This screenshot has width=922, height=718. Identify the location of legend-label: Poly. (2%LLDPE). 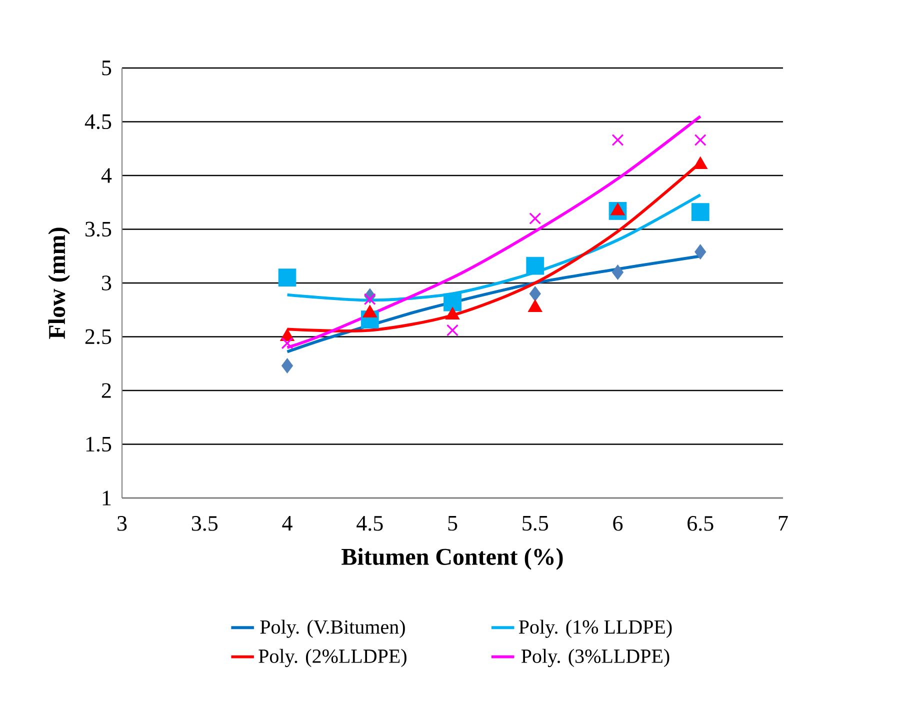
(332, 658).